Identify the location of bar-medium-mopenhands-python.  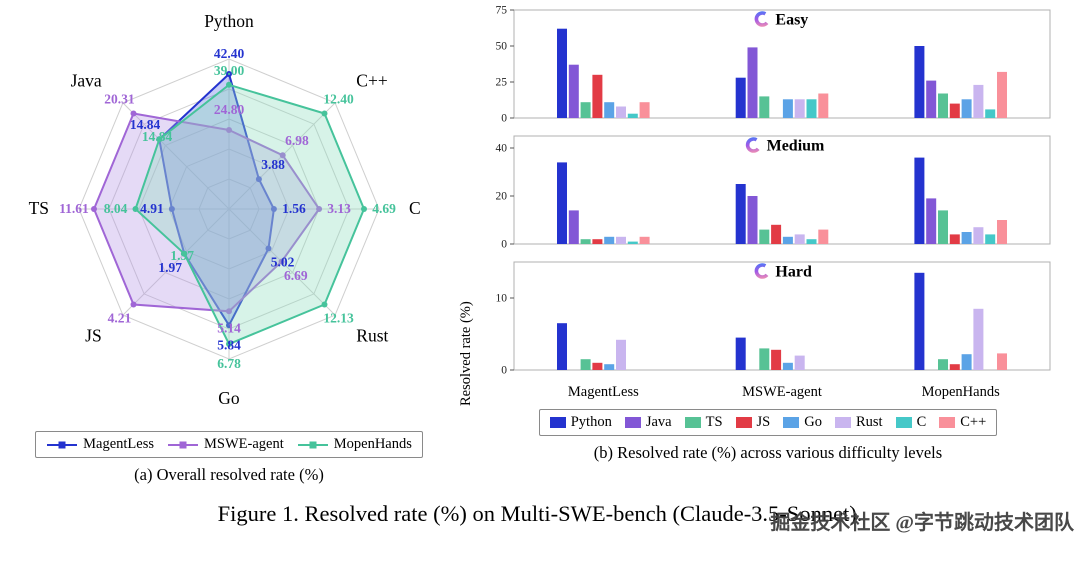
(919, 200).